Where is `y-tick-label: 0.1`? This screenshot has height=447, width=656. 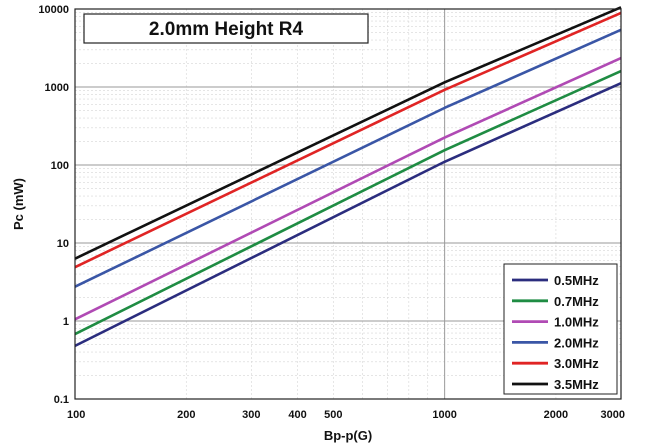 y-tick-label: 0.1 is located at coordinates (61, 400).